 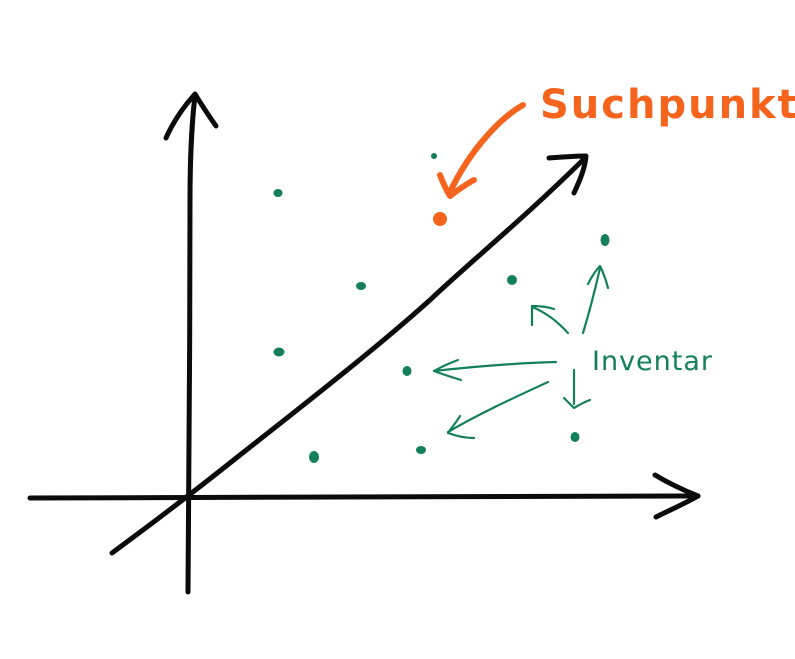 What do you see at coordinates (567, 174) in the screenshot?
I see `vector-arrowhead` at bounding box center [567, 174].